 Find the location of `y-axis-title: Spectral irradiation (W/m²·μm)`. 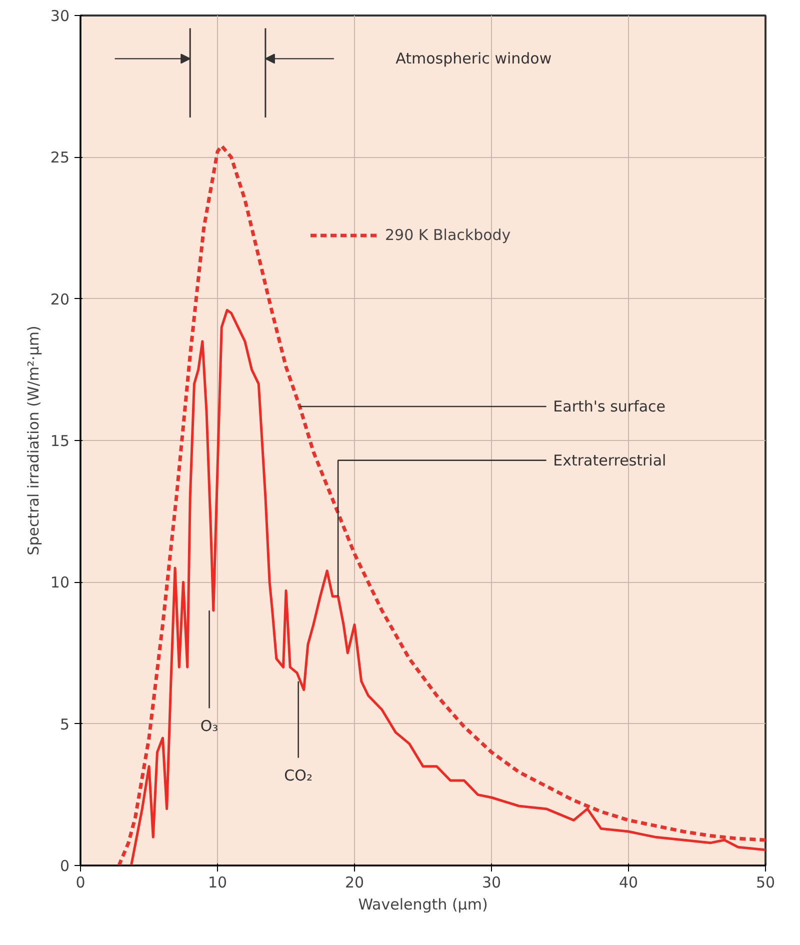

y-axis-title: Spectral irradiation (W/m²·μm) is located at coordinates (33, 441).